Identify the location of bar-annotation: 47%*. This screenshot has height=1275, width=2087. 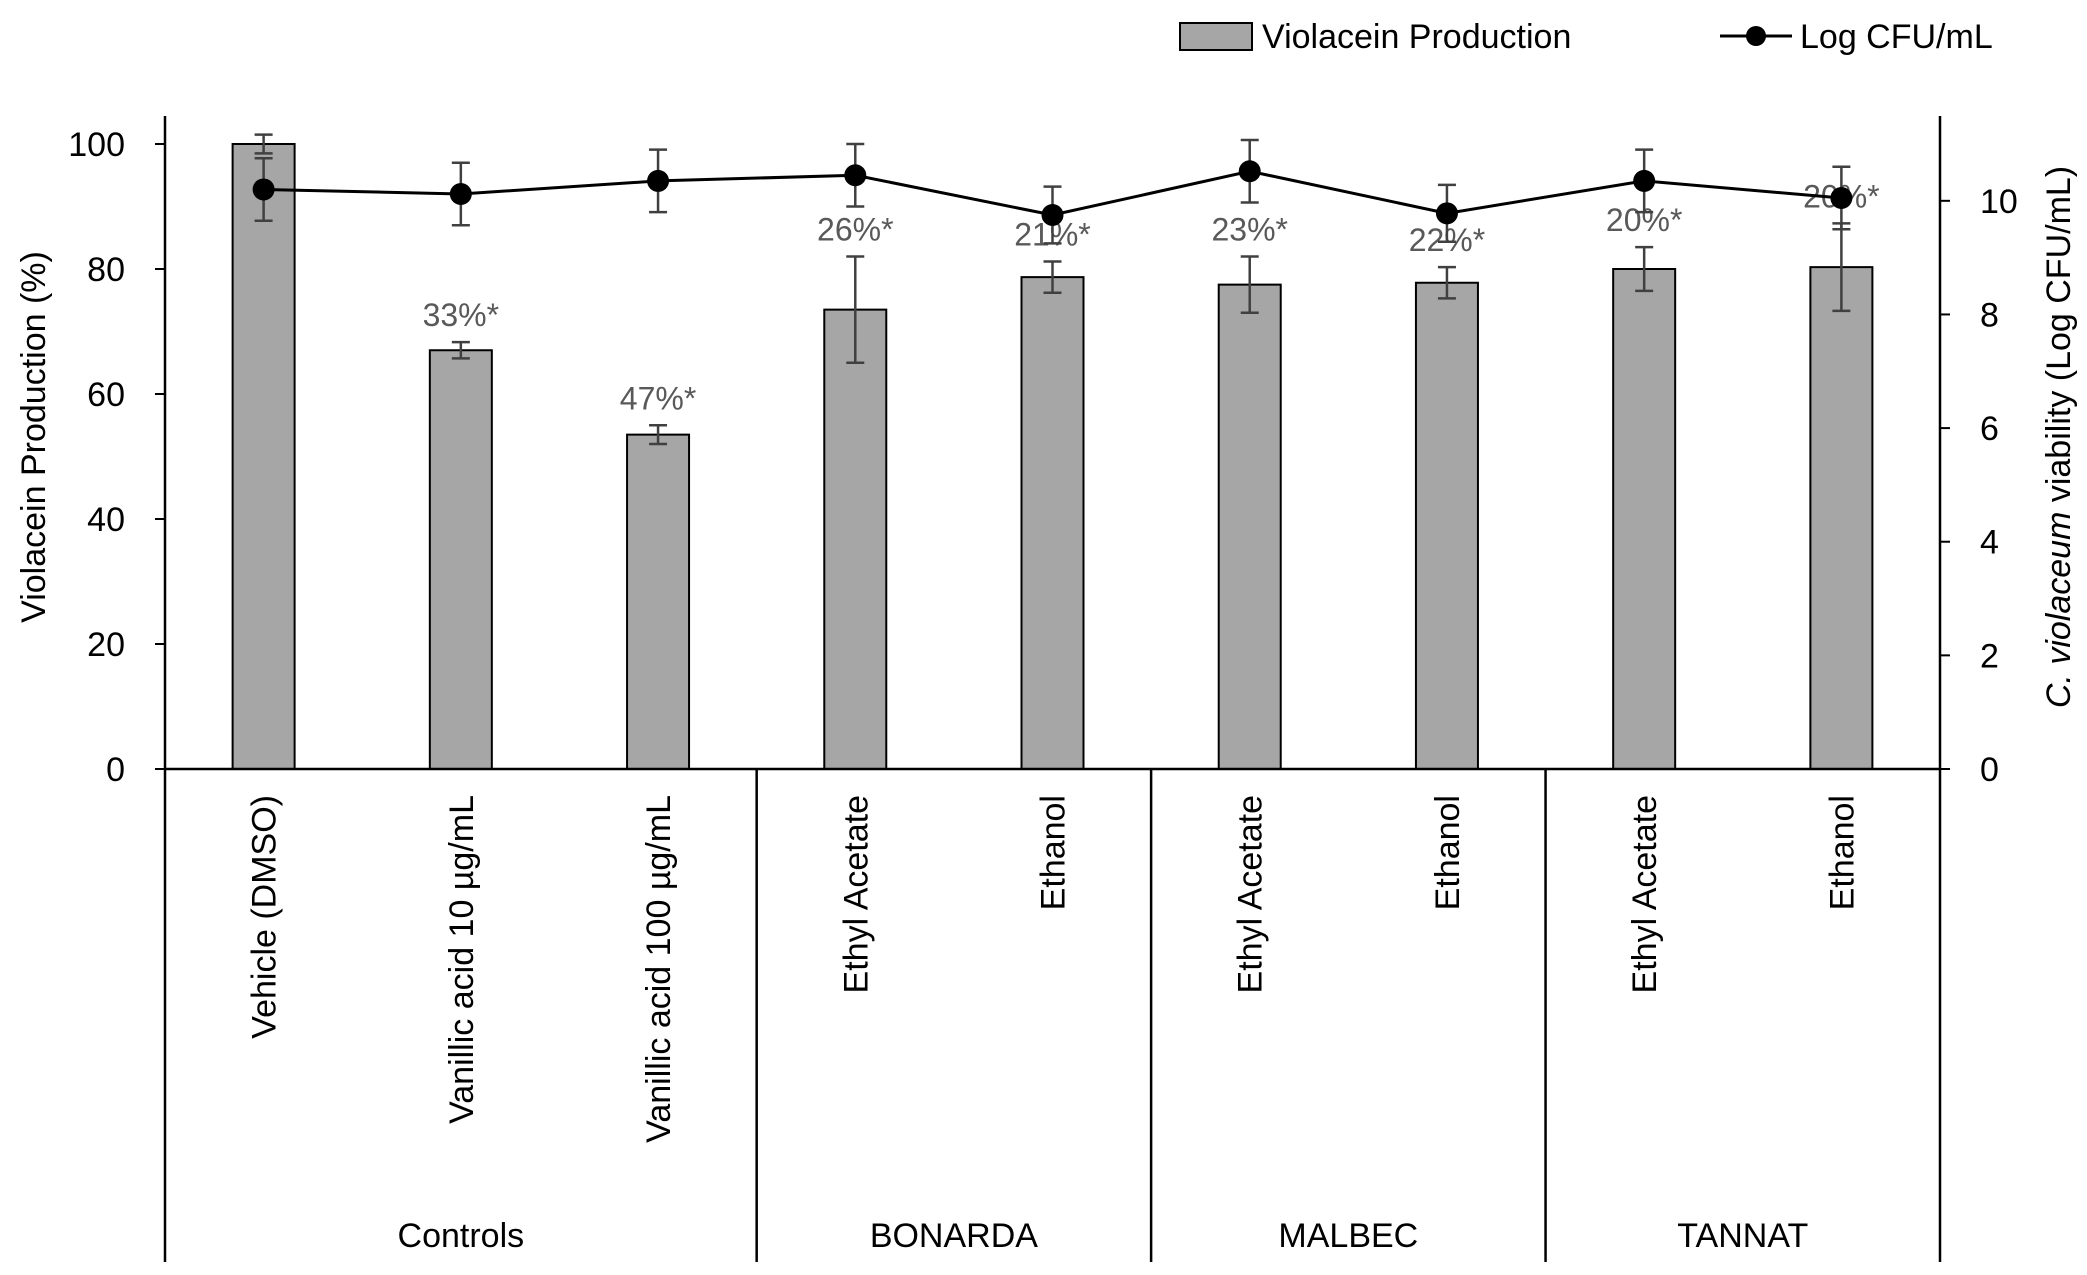
(658, 398).